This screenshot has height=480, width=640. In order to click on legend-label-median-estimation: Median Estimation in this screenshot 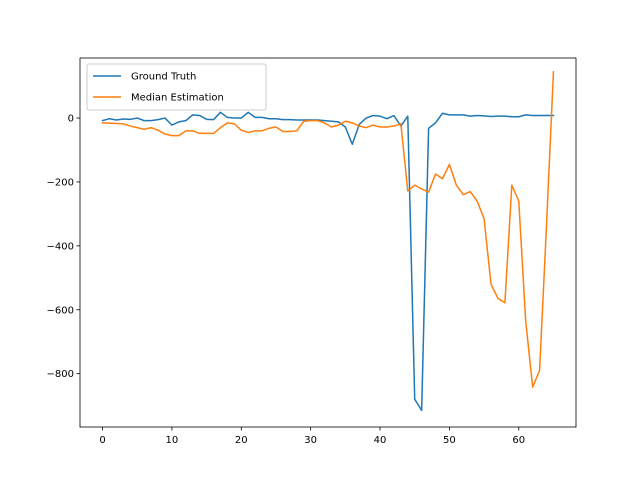, I will do `click(177, 98)`.